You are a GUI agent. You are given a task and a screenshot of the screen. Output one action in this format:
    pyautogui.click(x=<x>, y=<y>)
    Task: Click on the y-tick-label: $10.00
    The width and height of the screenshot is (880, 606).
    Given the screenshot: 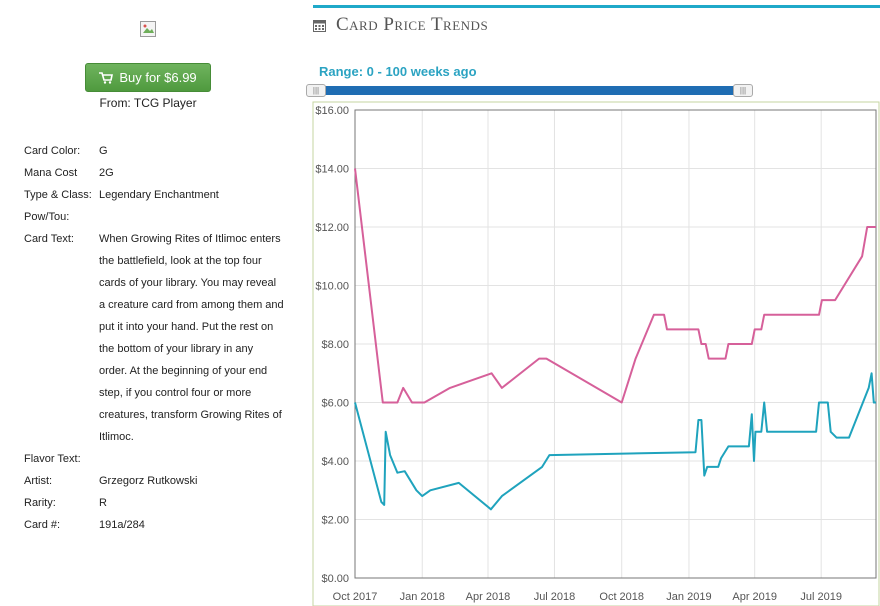 What is the action you would take?
    pyautogui.click(x=332, y=287)
    